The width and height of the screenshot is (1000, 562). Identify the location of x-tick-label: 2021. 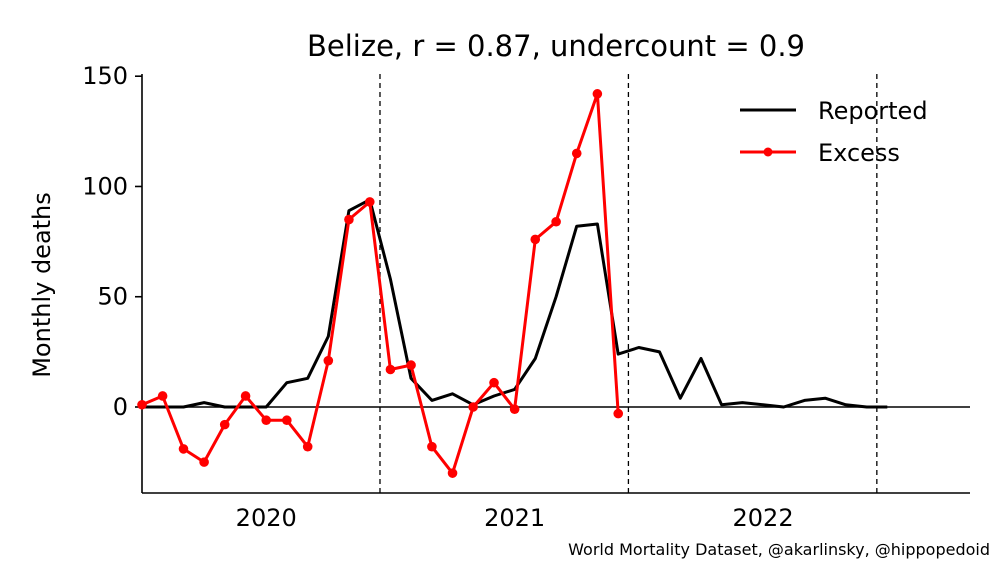
(514, 518).